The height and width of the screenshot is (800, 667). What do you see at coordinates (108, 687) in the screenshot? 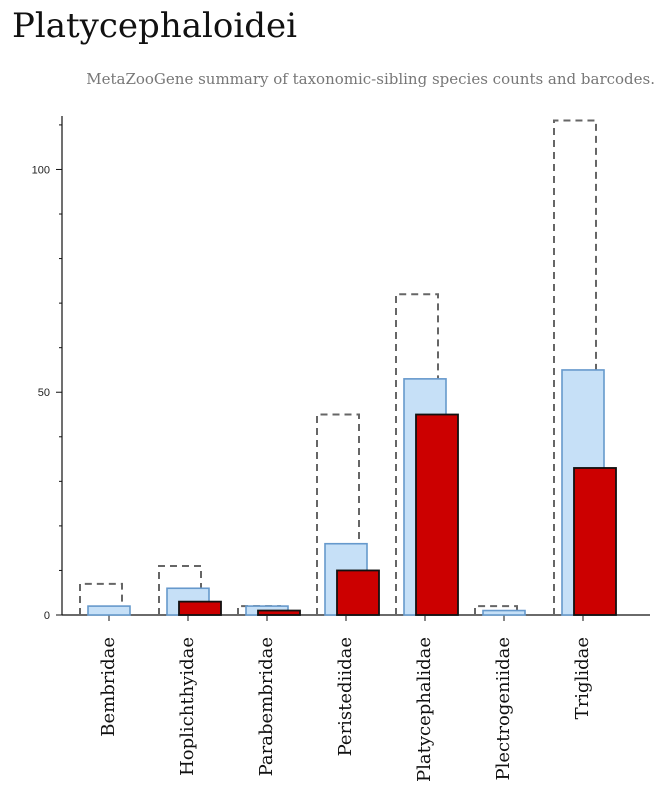
I see `x-category-label: Bembridae` at bounding box center [108, 687].